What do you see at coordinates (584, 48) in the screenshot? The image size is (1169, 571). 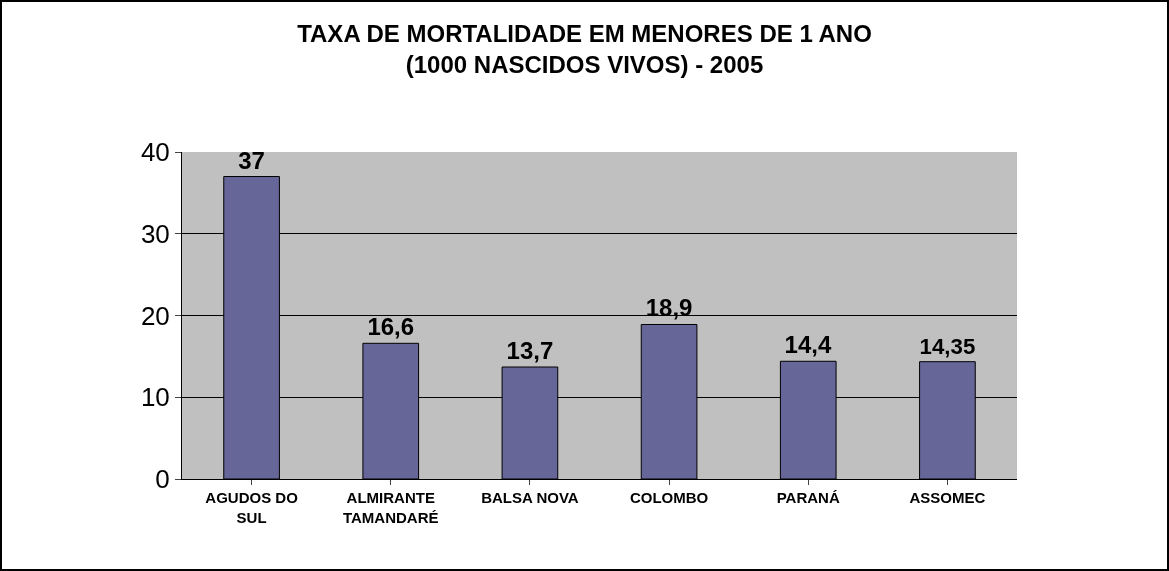 I see `chart-title: TAXA DE MORTALIDADE EM MENORES DE 1 ANO (1000 NASCIDOS VIVOS) - 2005` at bounding box center [584, 48].